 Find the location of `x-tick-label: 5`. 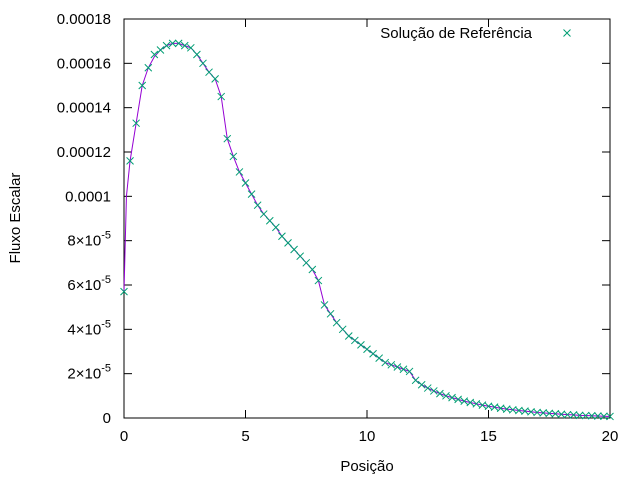

x-tick-label: 5 is located at coordinates (245, 436).